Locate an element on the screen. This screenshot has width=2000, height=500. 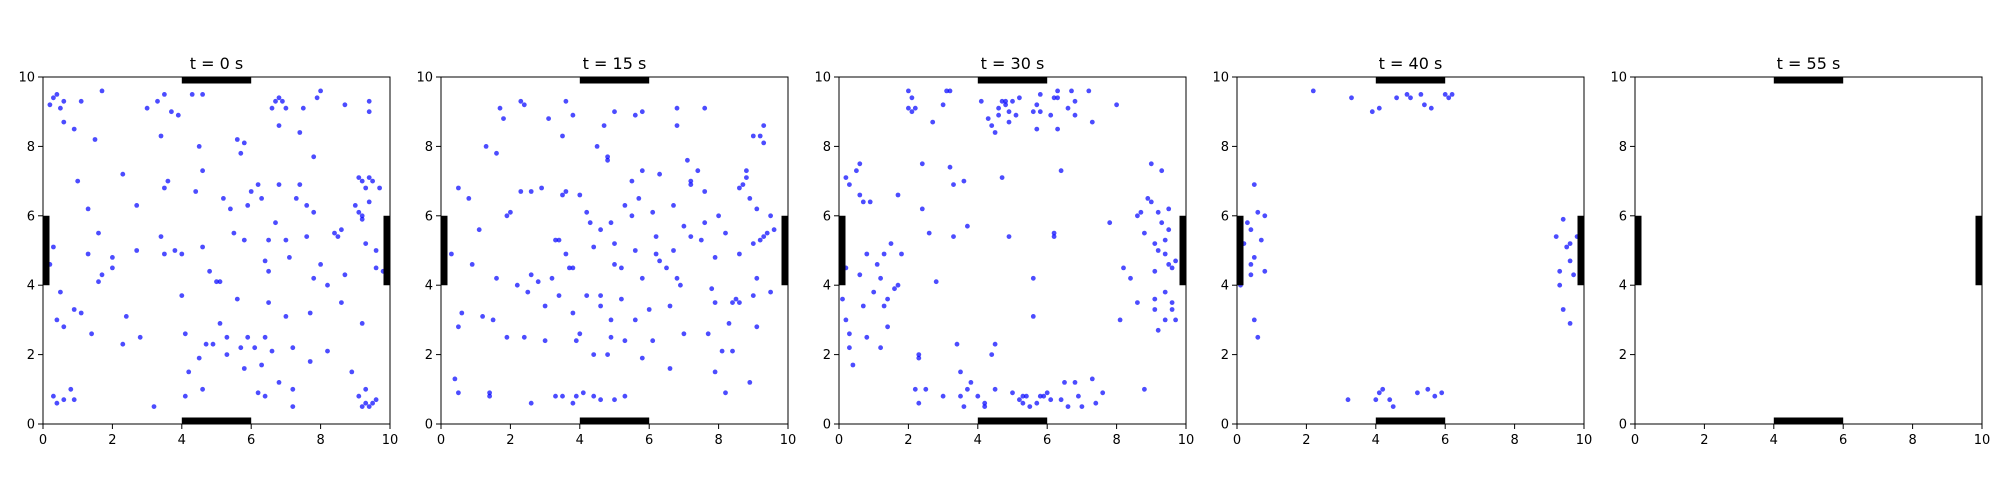
y-tick-label: 8 is located at coordinates (1225, 147).